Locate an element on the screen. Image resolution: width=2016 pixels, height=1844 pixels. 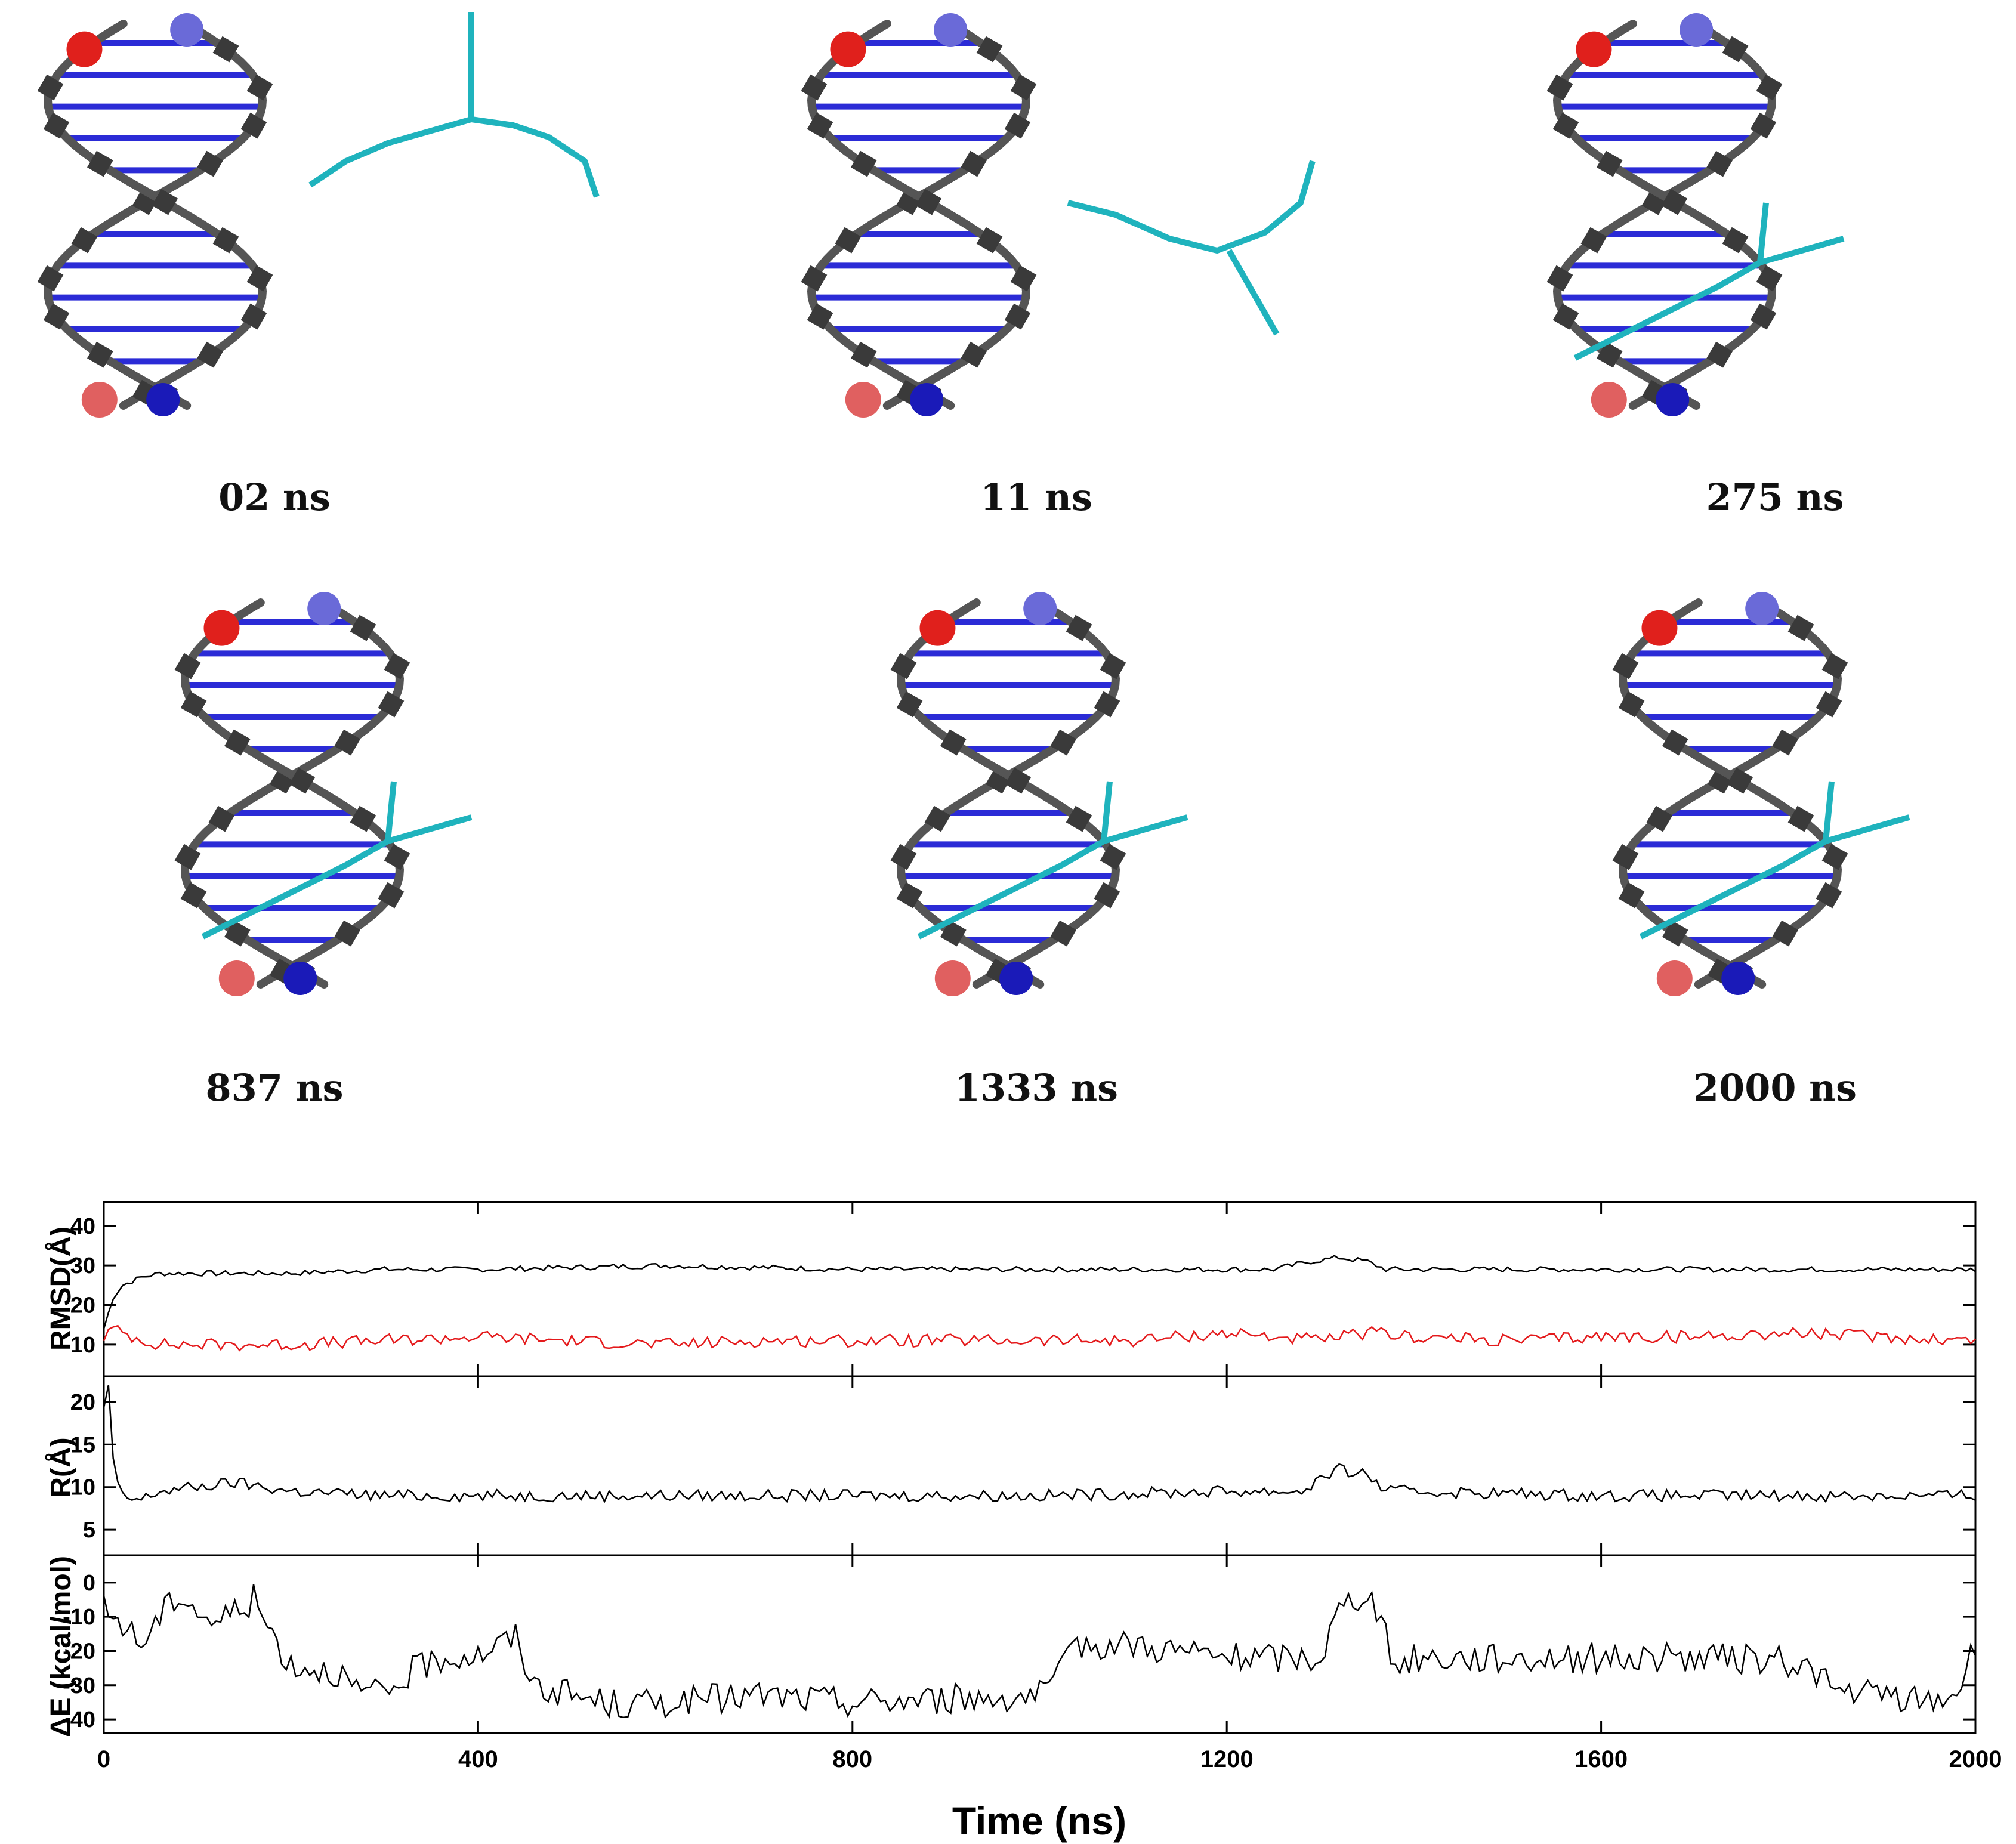
ligand-bond is located at coordinates (1253, 292).